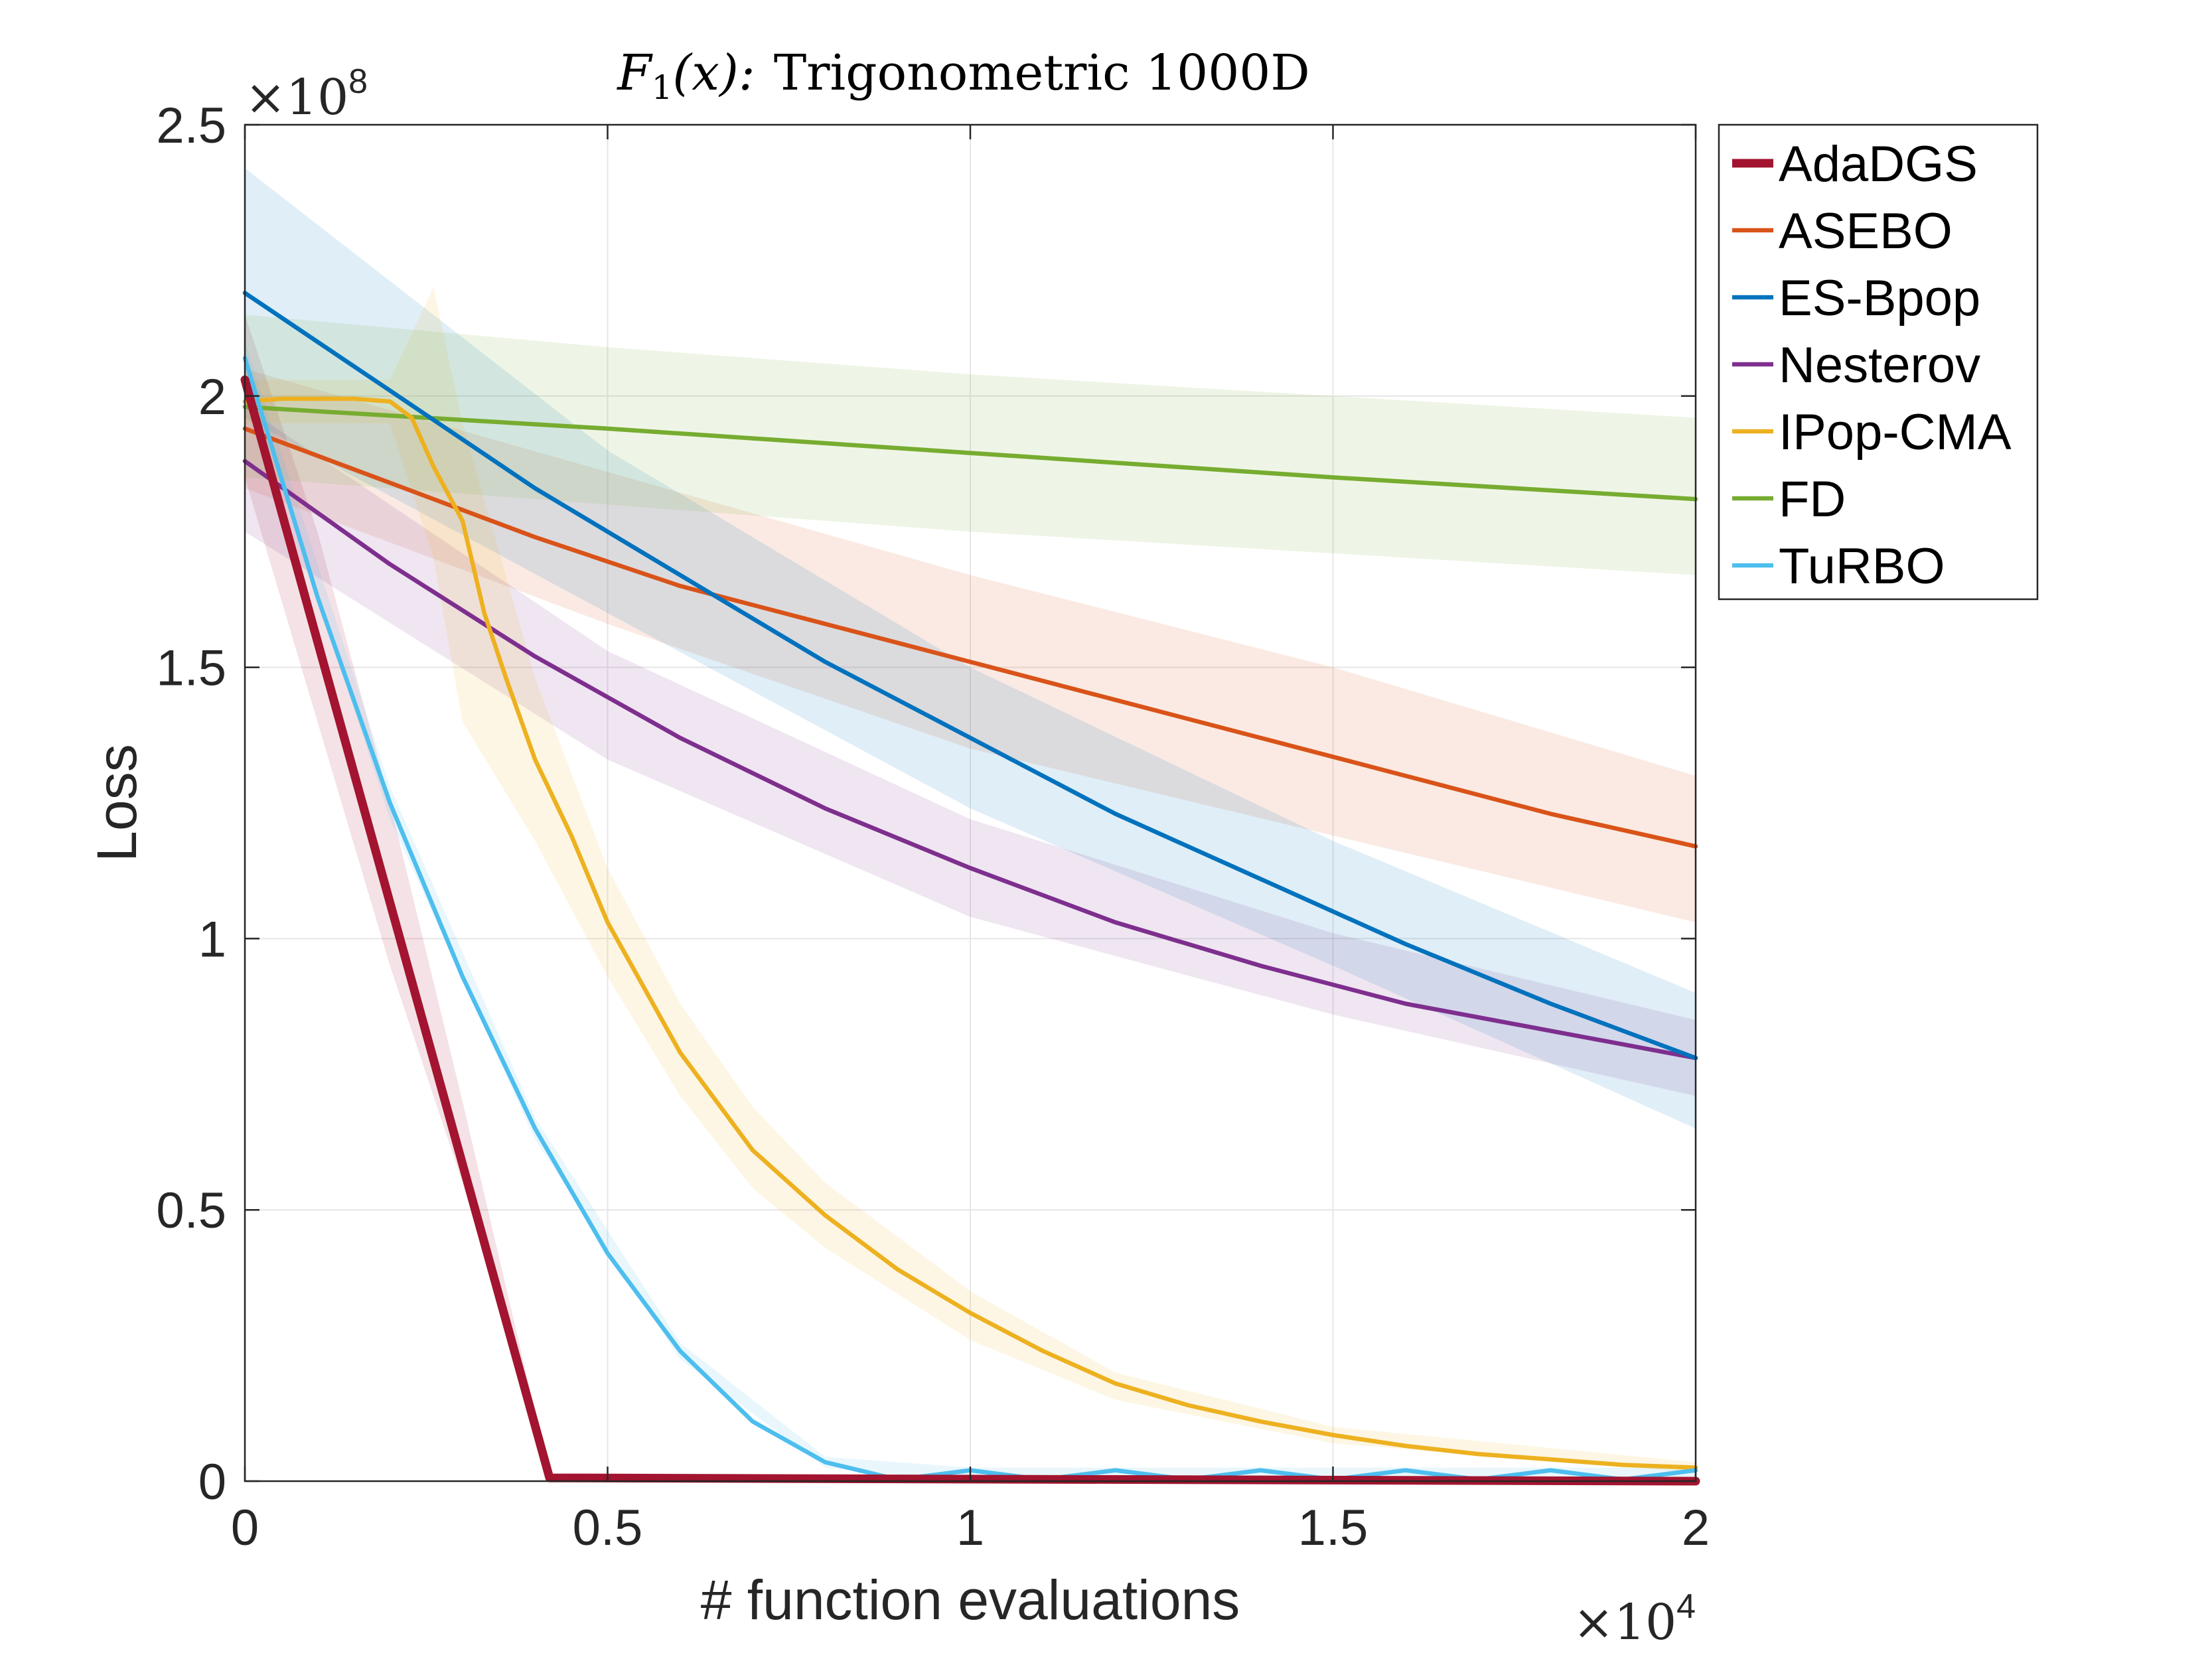 Image resolution: width=2212 pixels, height=1659 pixels. I want to click on y-axis-label: Loss, so click(117, 802).